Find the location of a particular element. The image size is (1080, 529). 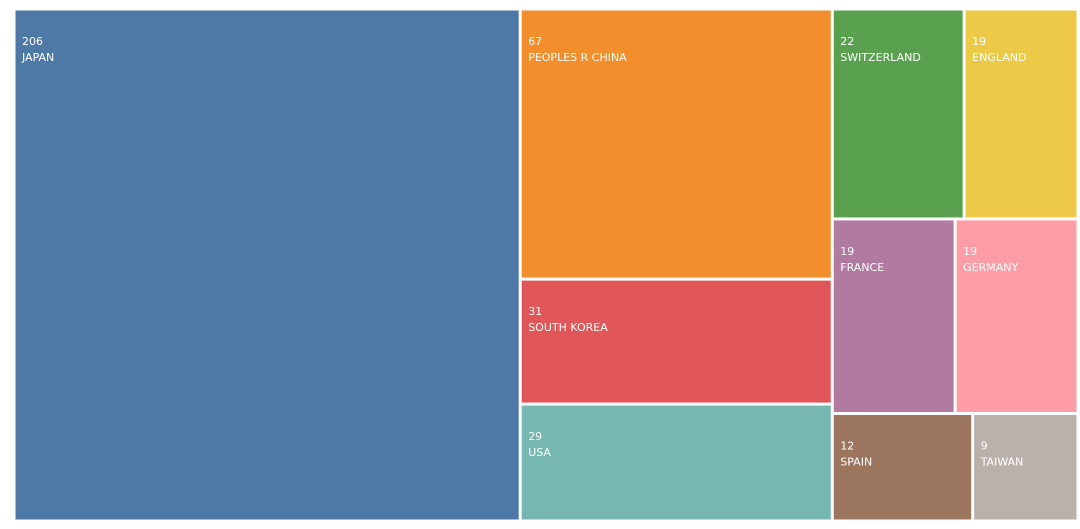

tile-value: 29 is located at coordinates (535, 436).